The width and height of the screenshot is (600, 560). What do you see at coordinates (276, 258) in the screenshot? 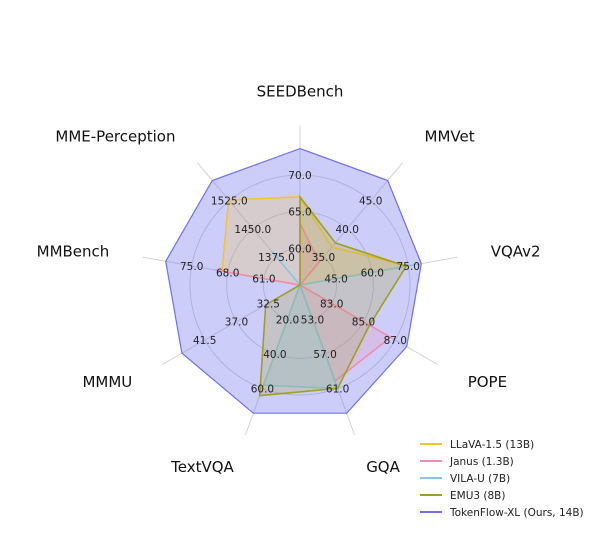
I see `tick-label: 1375.0` at bounding box center [276, 258].